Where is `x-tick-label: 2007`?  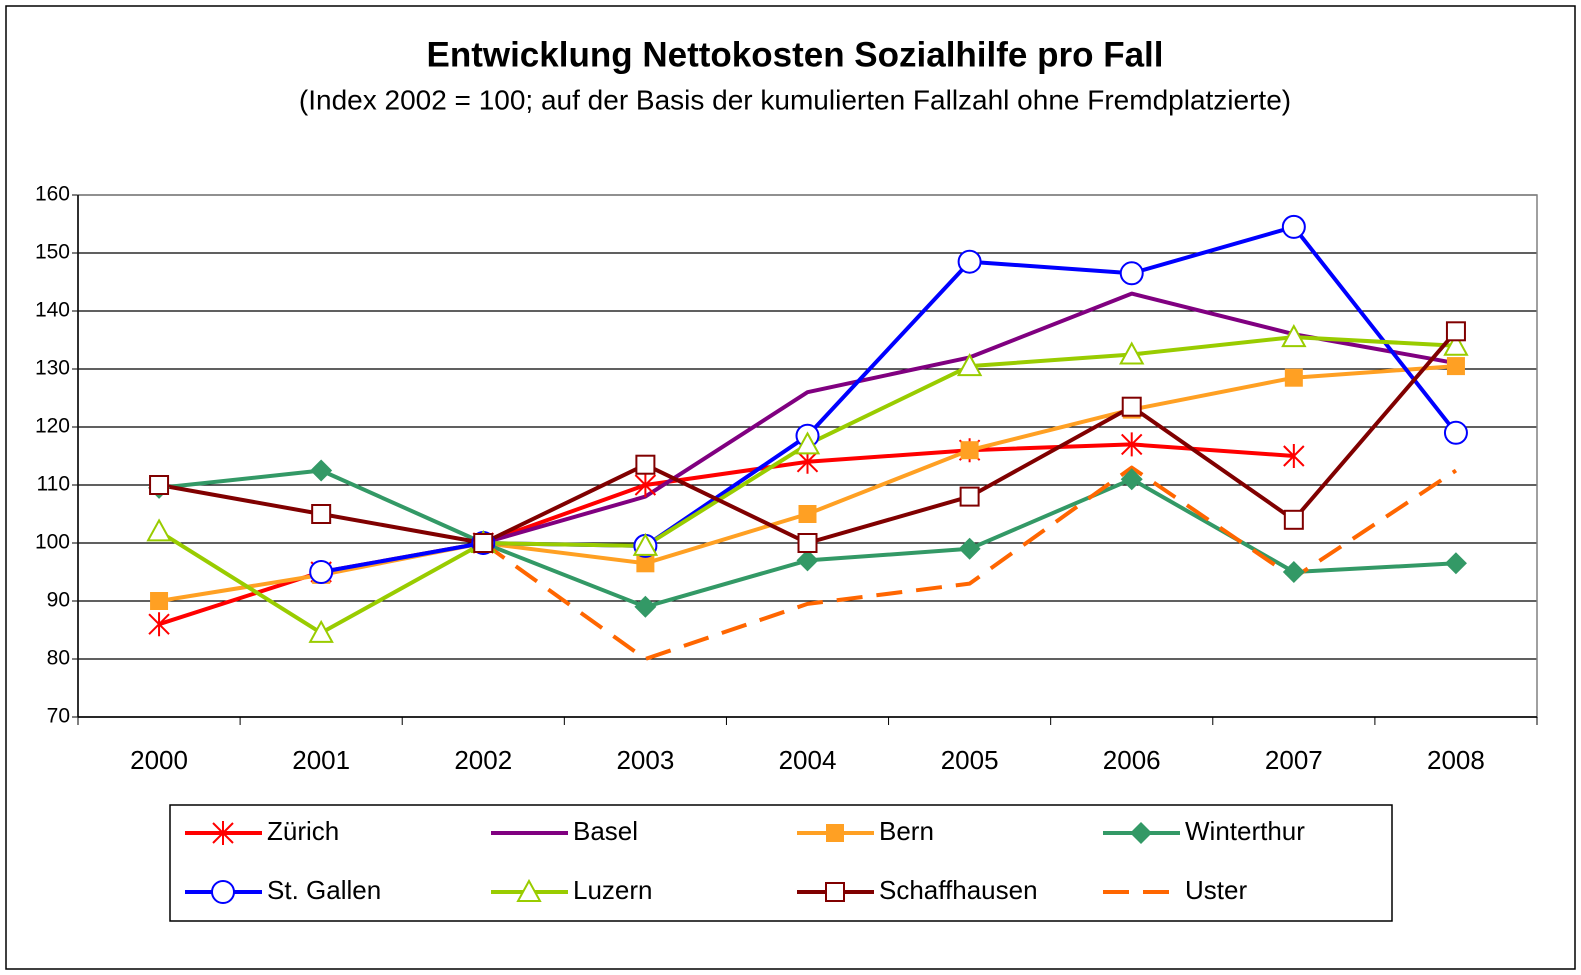 x-tick-label: 2007 is located at coordinates (1294, 760).